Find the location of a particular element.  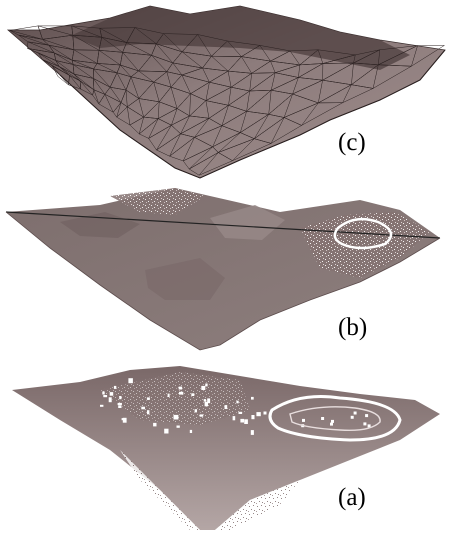

panel-b-label: (b) is located at coordinates (352, 327).